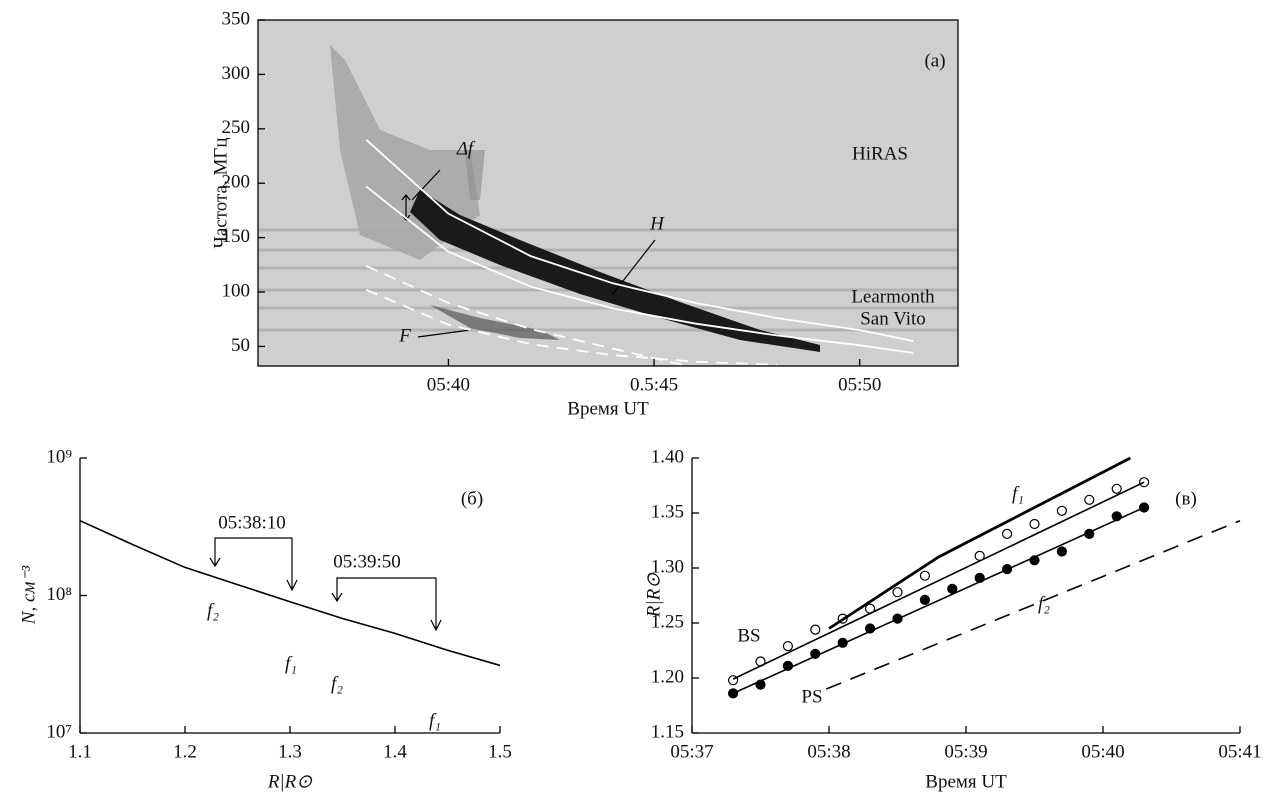 The height and width of the screenshot is (801, 1276). Describe the element at coordinates (404, 335) in the screenshot. I see `annotation: F` at that location.